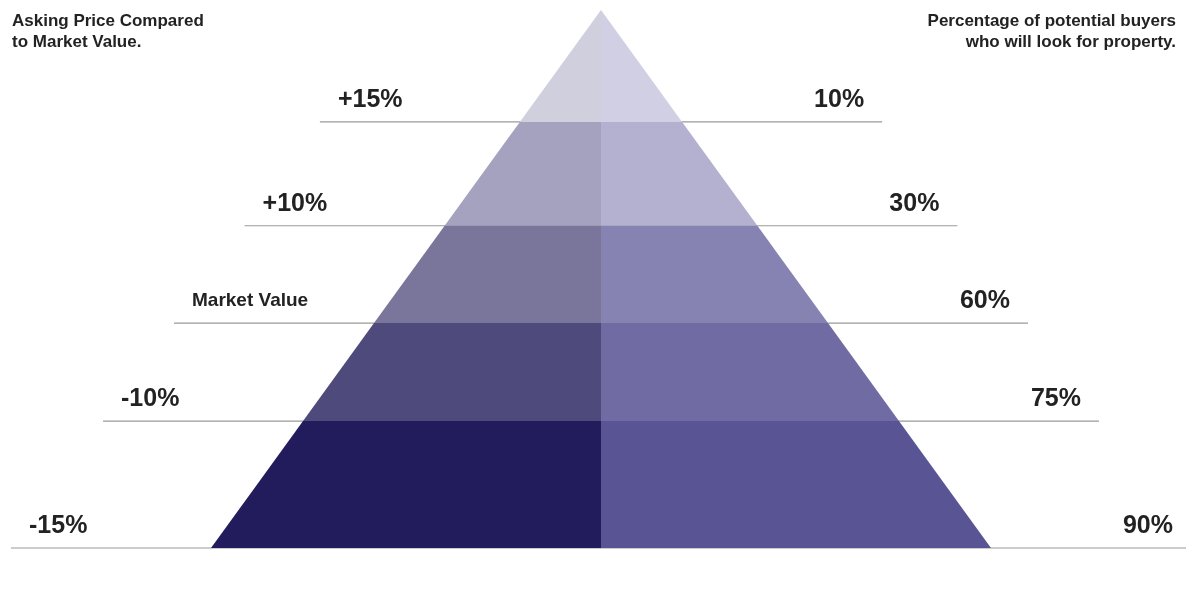 This screenshot has height=599, width=1186. Describe the element at coordinates (108, 31) in the screenshot. I see `text: Asking Price Compared to Market Value.` at that location.